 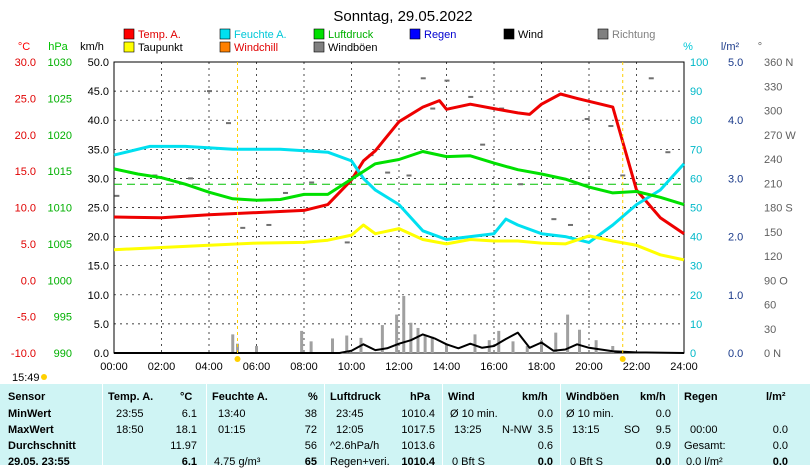 I want to click on boen-header: Windböen, so click(x=593, y=397).